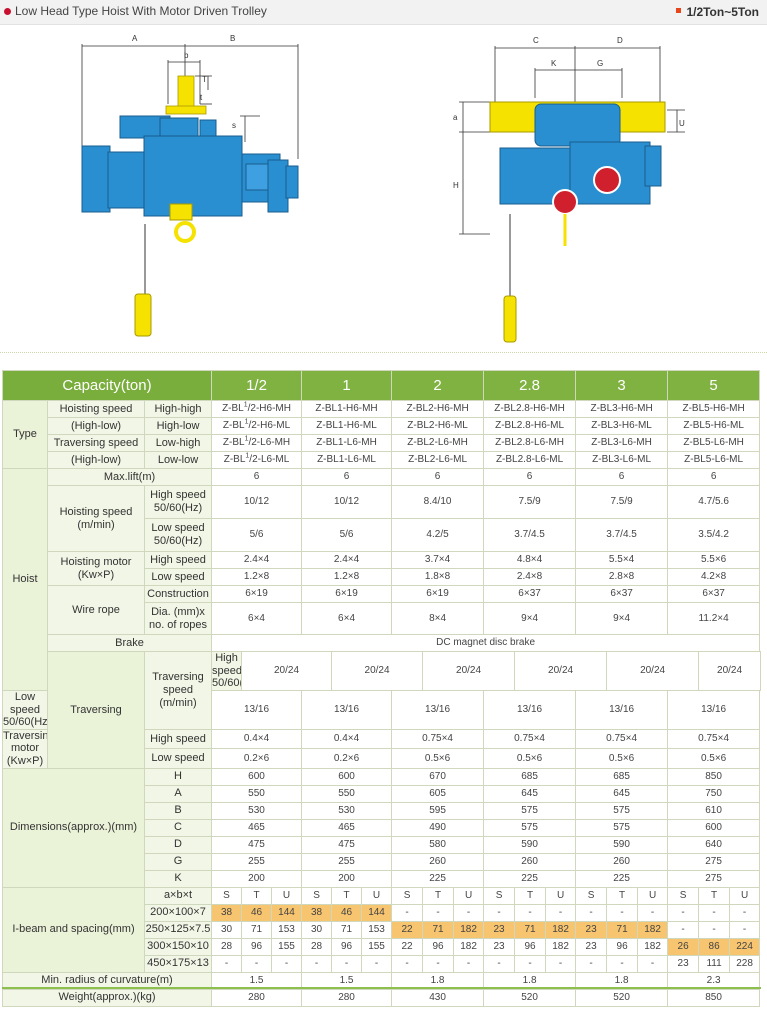  Describe the element at coordinates (178, 793) in the screenshot. I see `dimension-row-label: A` at that location.